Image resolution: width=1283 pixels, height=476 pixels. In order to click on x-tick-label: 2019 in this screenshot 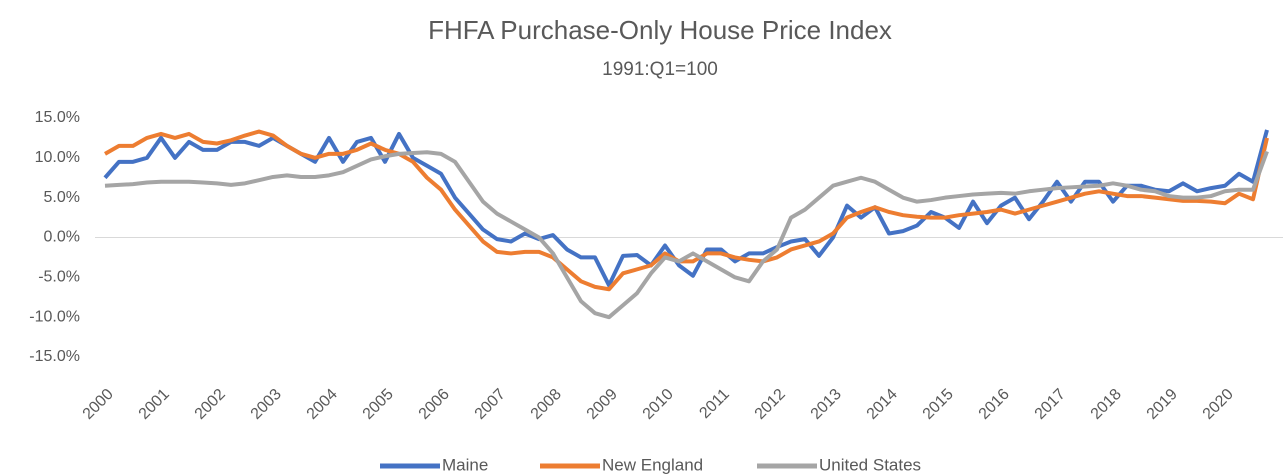, I will do `click(1162, 404)`.